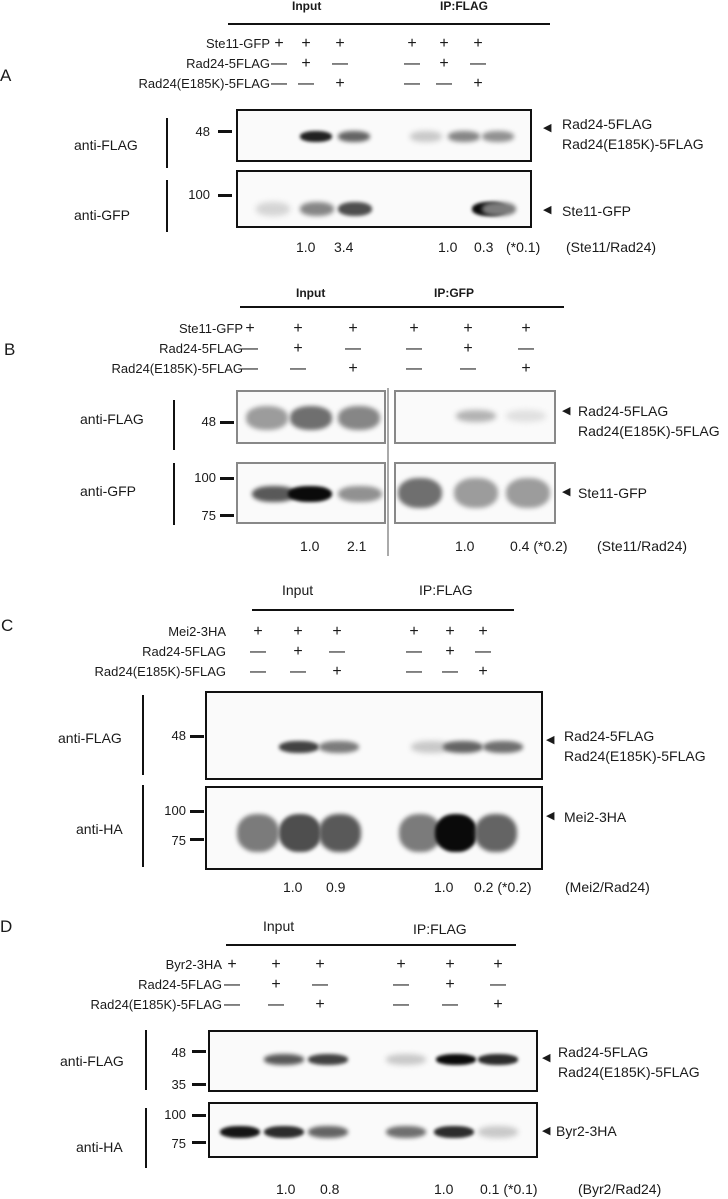  What do you see at coordinates (178, 840) in the screenshot?
I see `panel-c-marker-75: 75` at bounding box center [178, 840].